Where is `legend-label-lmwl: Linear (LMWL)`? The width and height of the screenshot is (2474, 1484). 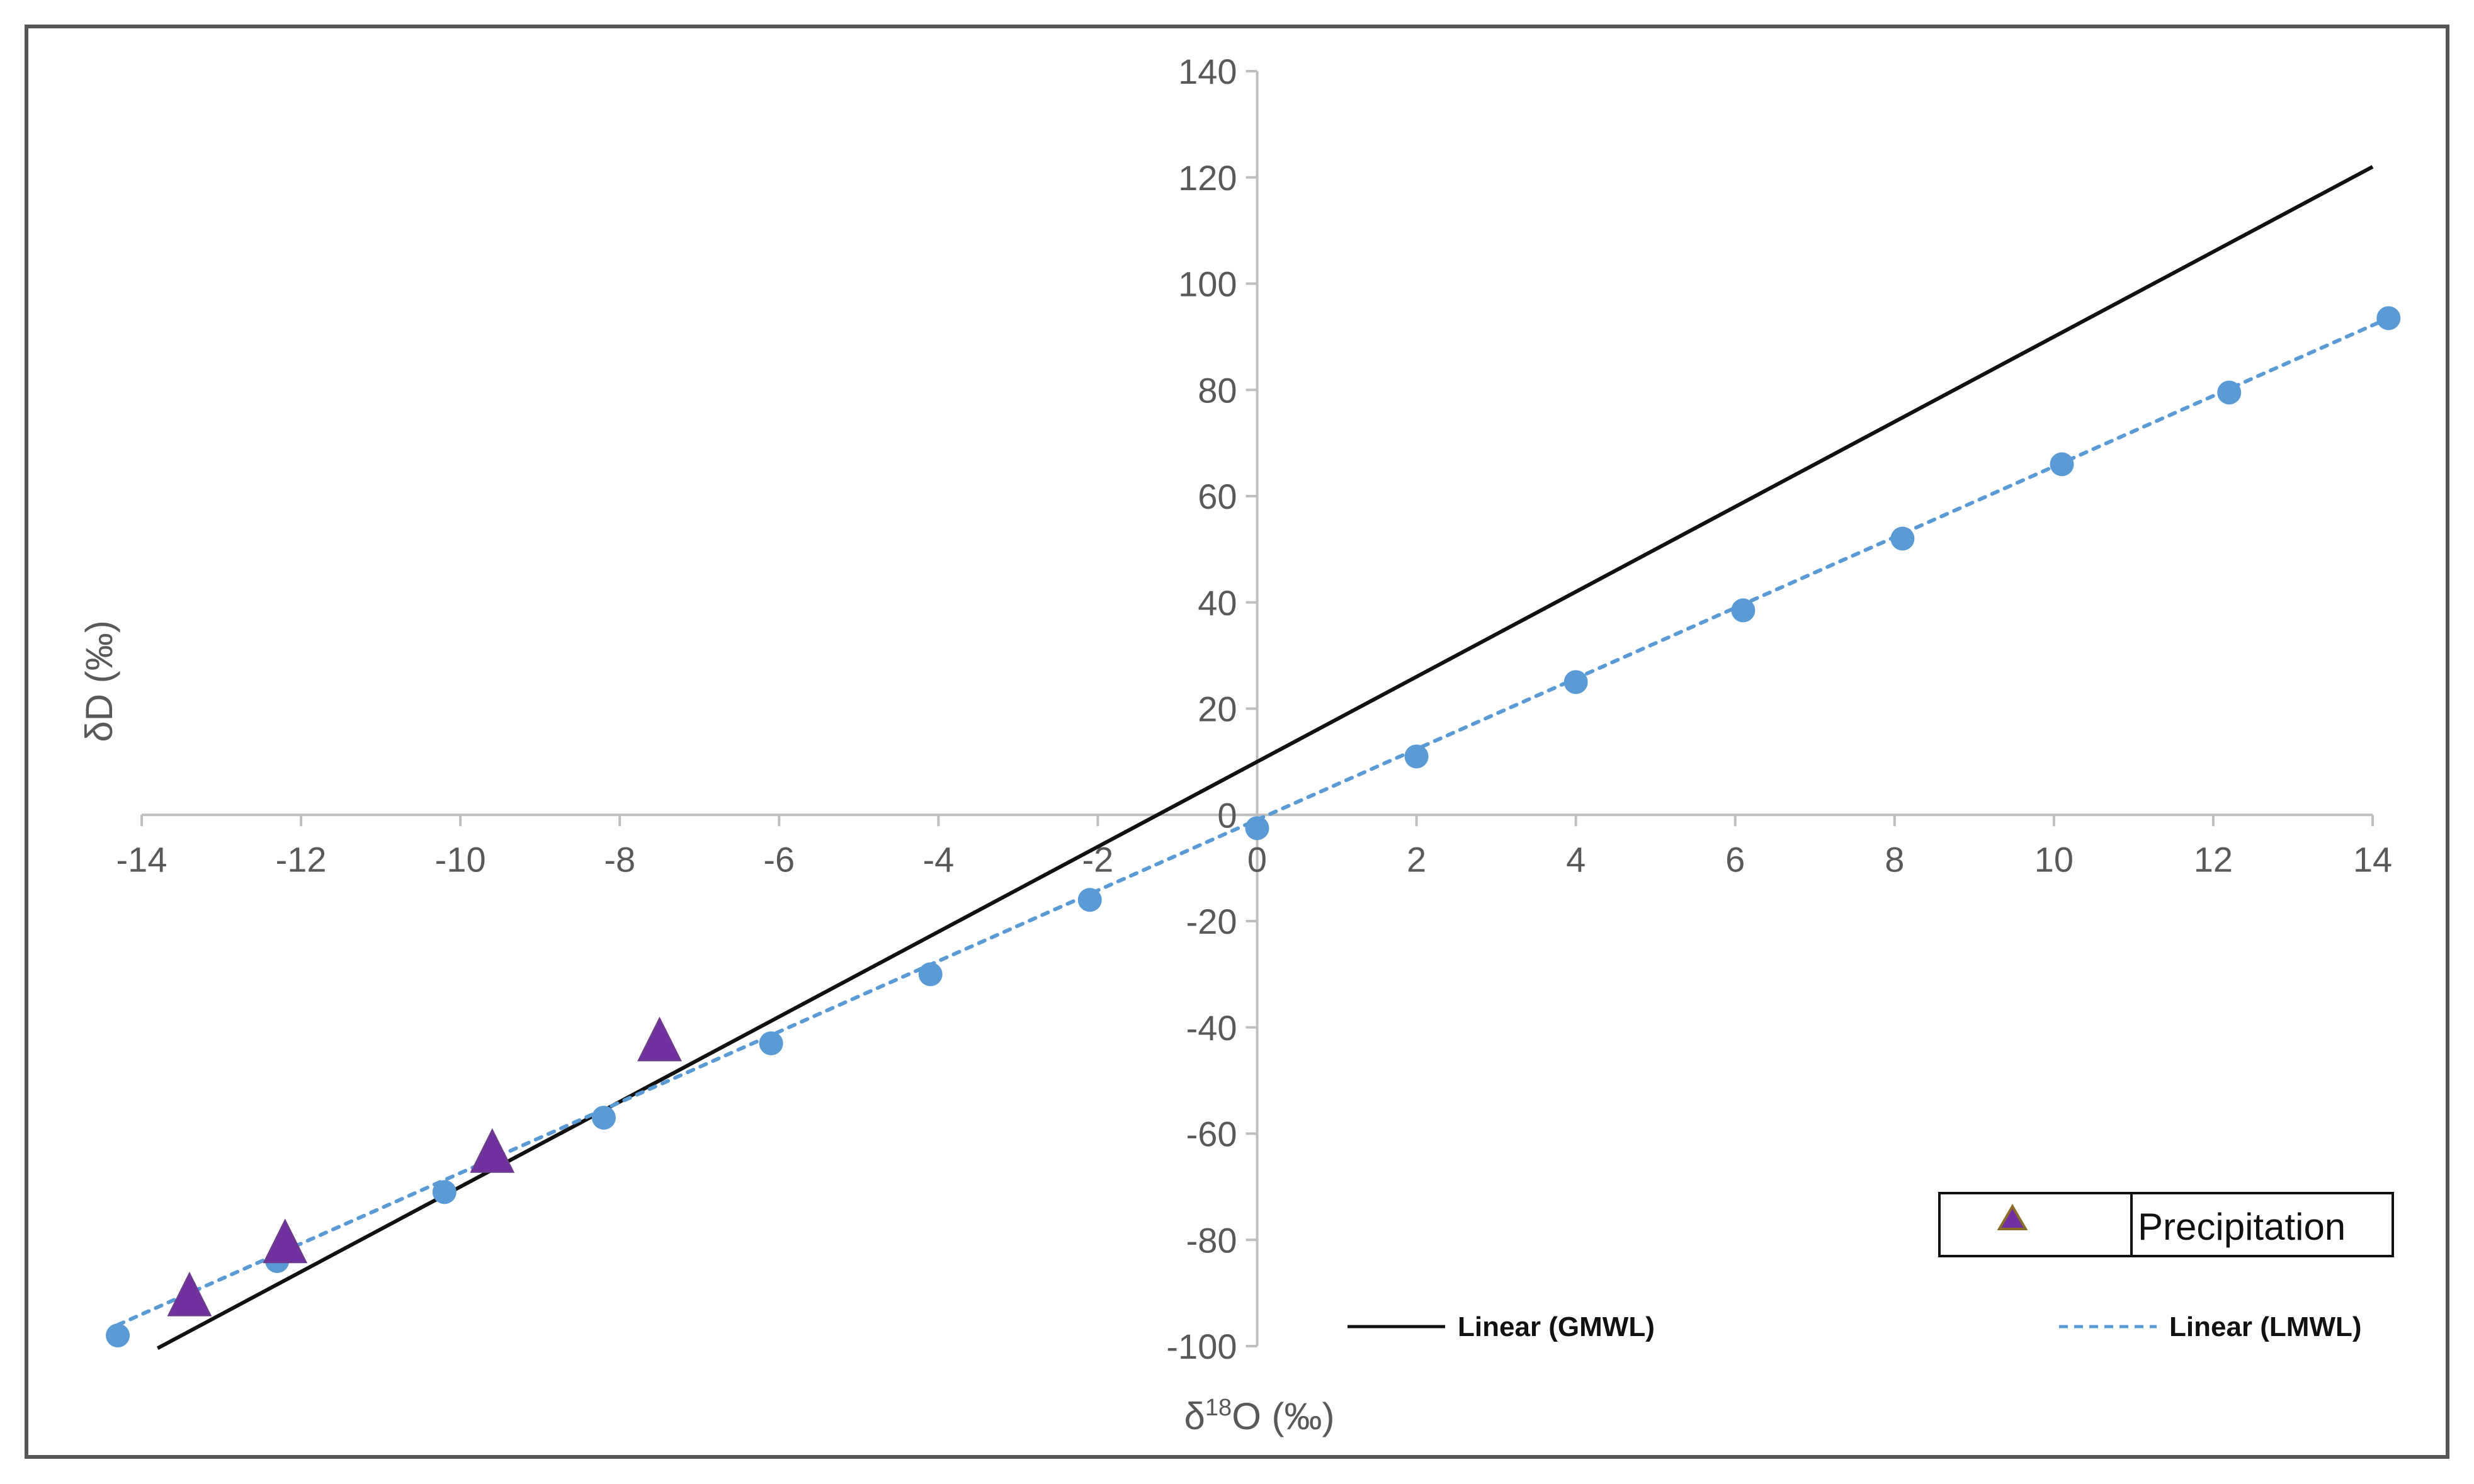 legend-label-lmwl: Linear (LMWL) is located at coordinates (2265, 1327).